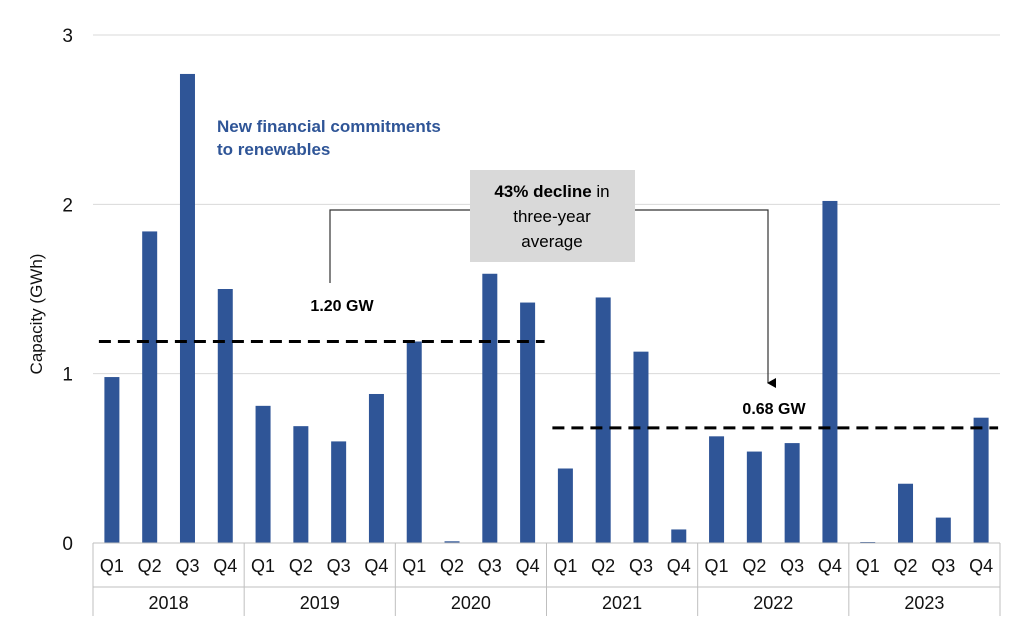  What do you see at coordinates (622, 603) in the screenshot?
I see `x-group-label: 2021` at bounding box center [622, 603].